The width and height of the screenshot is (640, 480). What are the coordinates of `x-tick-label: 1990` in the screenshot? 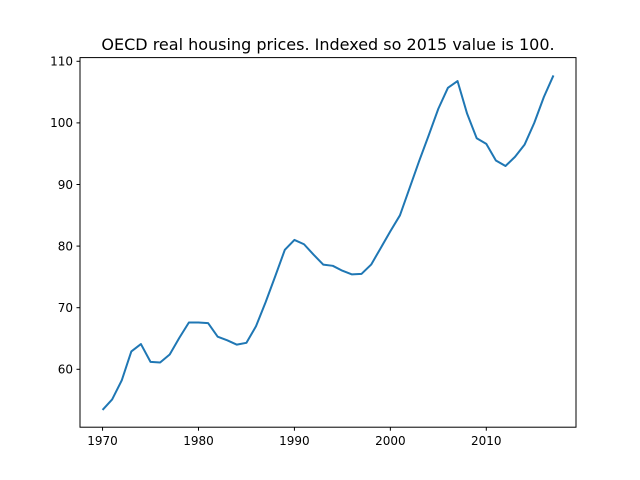 It's located at (294, 441).